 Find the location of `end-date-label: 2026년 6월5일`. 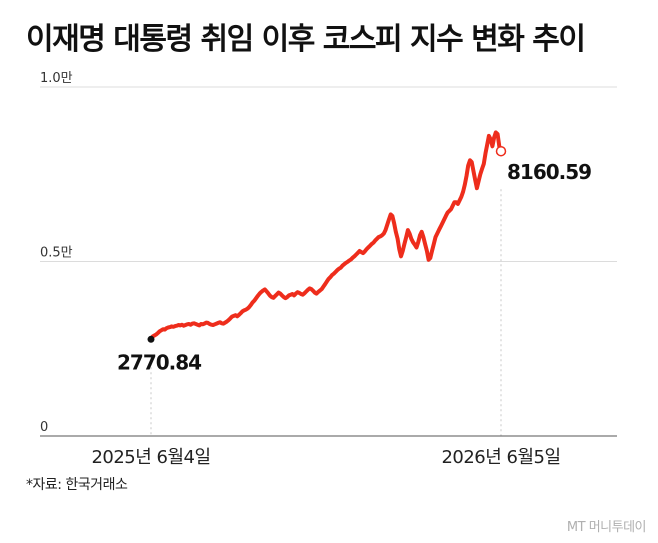

end-date-label: 2026년 6월5일 is located at coordinates (500, 457).